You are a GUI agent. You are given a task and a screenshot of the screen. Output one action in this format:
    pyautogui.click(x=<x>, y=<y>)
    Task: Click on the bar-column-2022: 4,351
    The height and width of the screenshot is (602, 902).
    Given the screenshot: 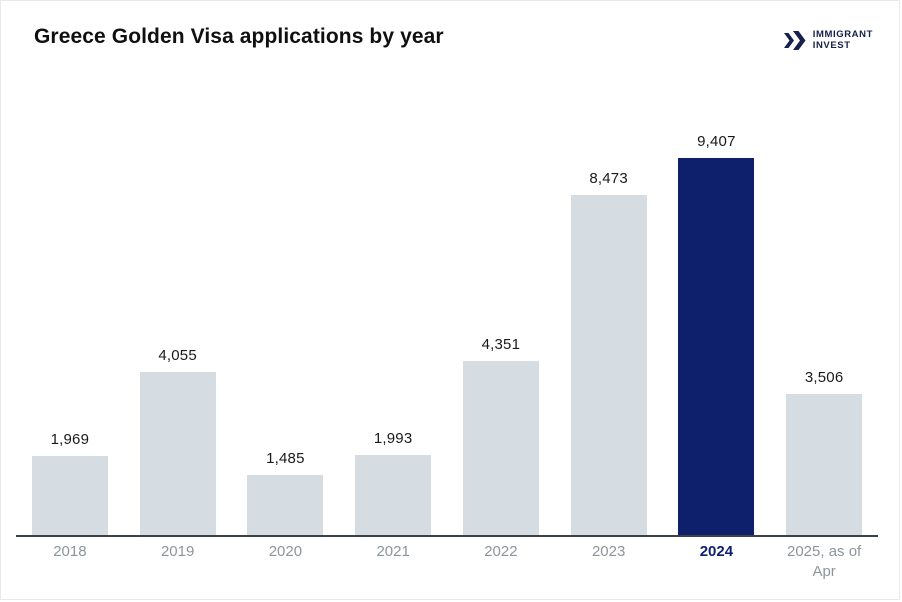 What is the action you would take?
    pyautogui.click(x=501, y=435)
    